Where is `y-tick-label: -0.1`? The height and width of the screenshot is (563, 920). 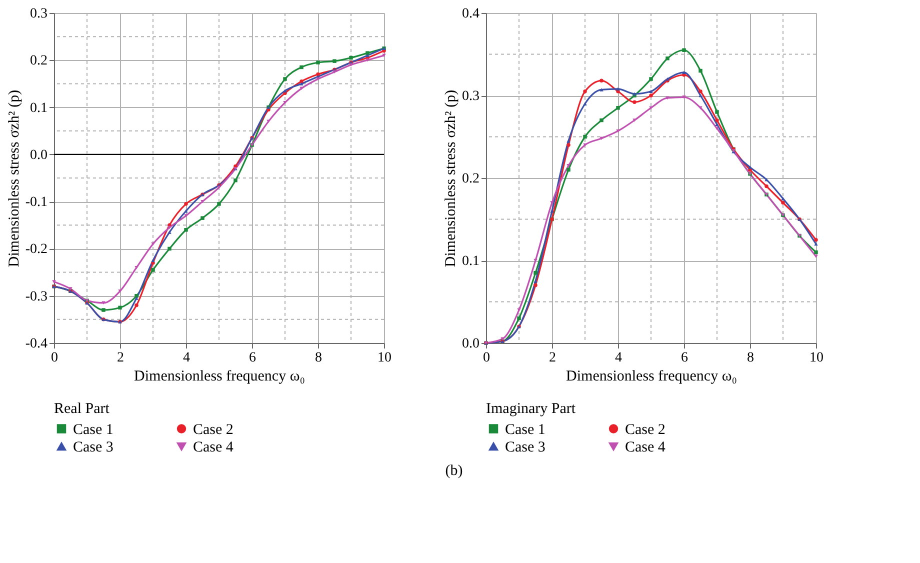 y-tick-label: -0.1 is located at coordinates (36, 202).